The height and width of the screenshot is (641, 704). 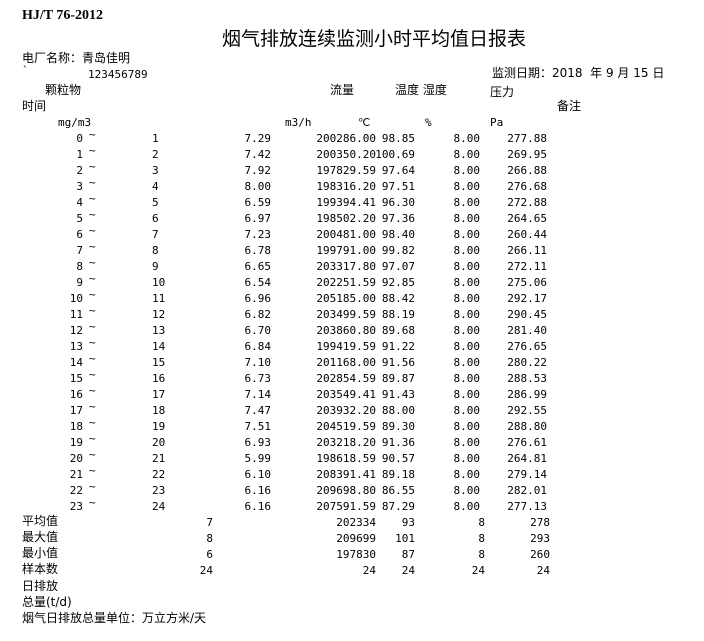 I want to click on end-hour: 20, so click(x=159, y=442).